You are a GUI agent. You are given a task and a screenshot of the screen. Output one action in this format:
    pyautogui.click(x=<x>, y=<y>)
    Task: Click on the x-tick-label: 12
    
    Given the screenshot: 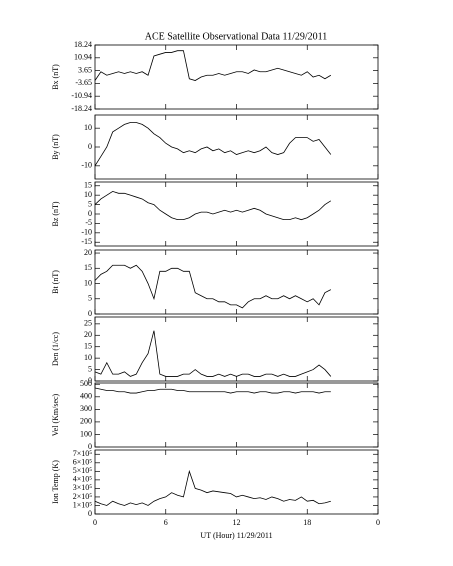 What is the action you would take?
    pyautogui.click(x=237, y=522)
    